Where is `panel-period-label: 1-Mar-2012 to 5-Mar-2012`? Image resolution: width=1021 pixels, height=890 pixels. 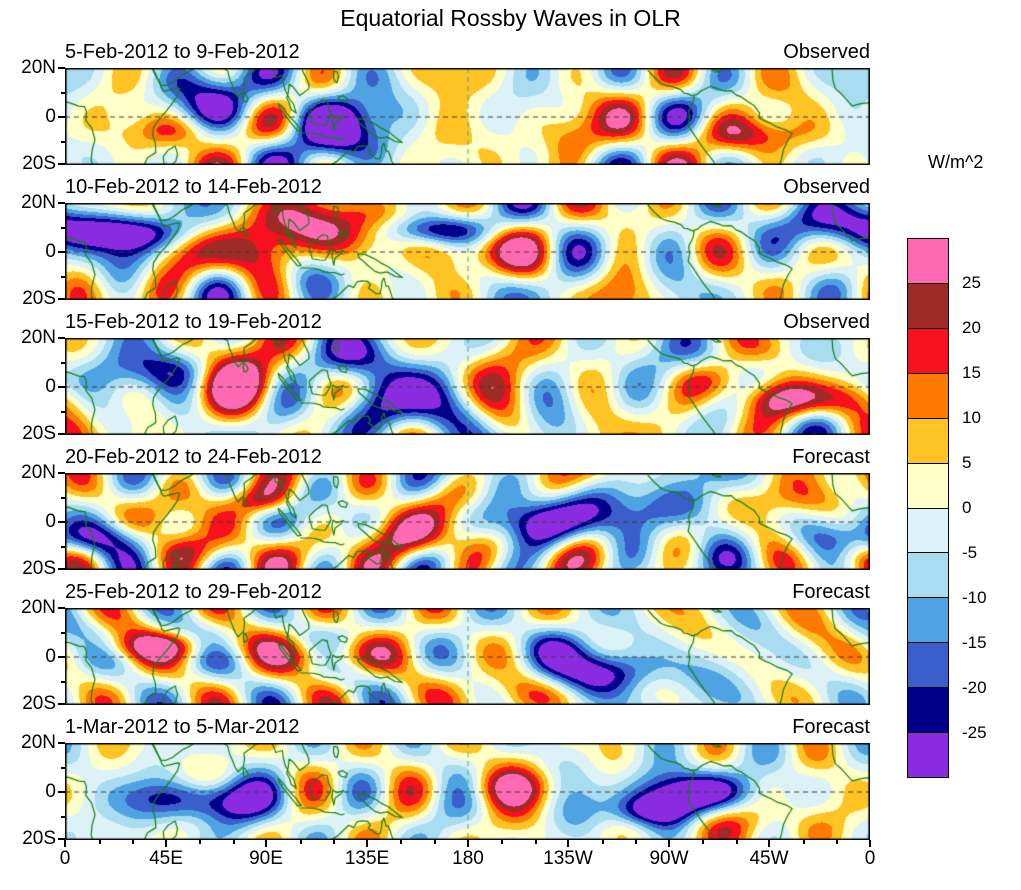
panel-period-label: 1-Mar-2012 to 5-Mar-2012 is located at coordinates (182, 727).